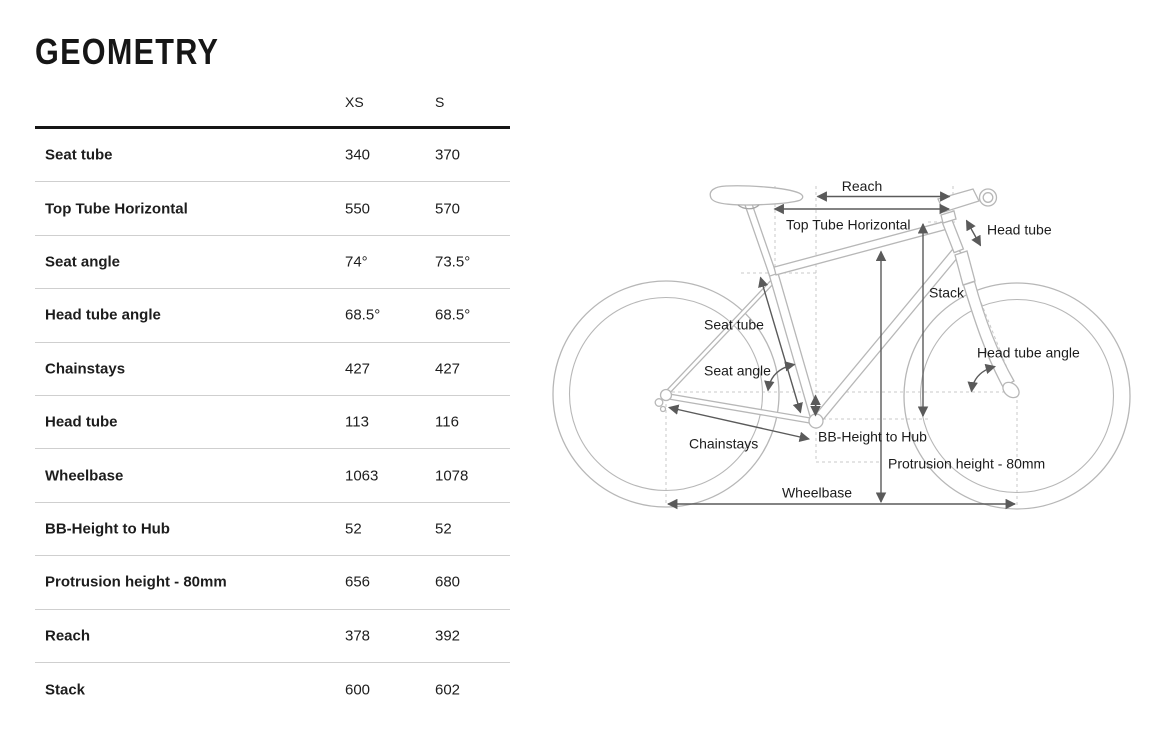 This screenshot has height=734, width=1171. Describe the element at coordinates (737, 371) in the screenshot. I see `label-seat-angle: Seat angle` at that location.